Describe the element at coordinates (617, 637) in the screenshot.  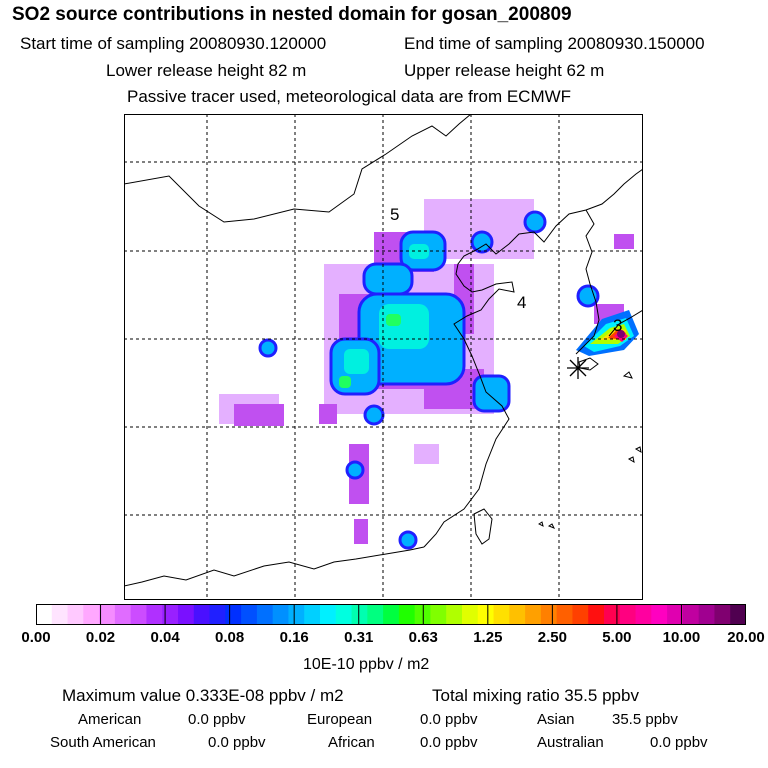
I see `colorbar-tick-label: 5.00` at that location.